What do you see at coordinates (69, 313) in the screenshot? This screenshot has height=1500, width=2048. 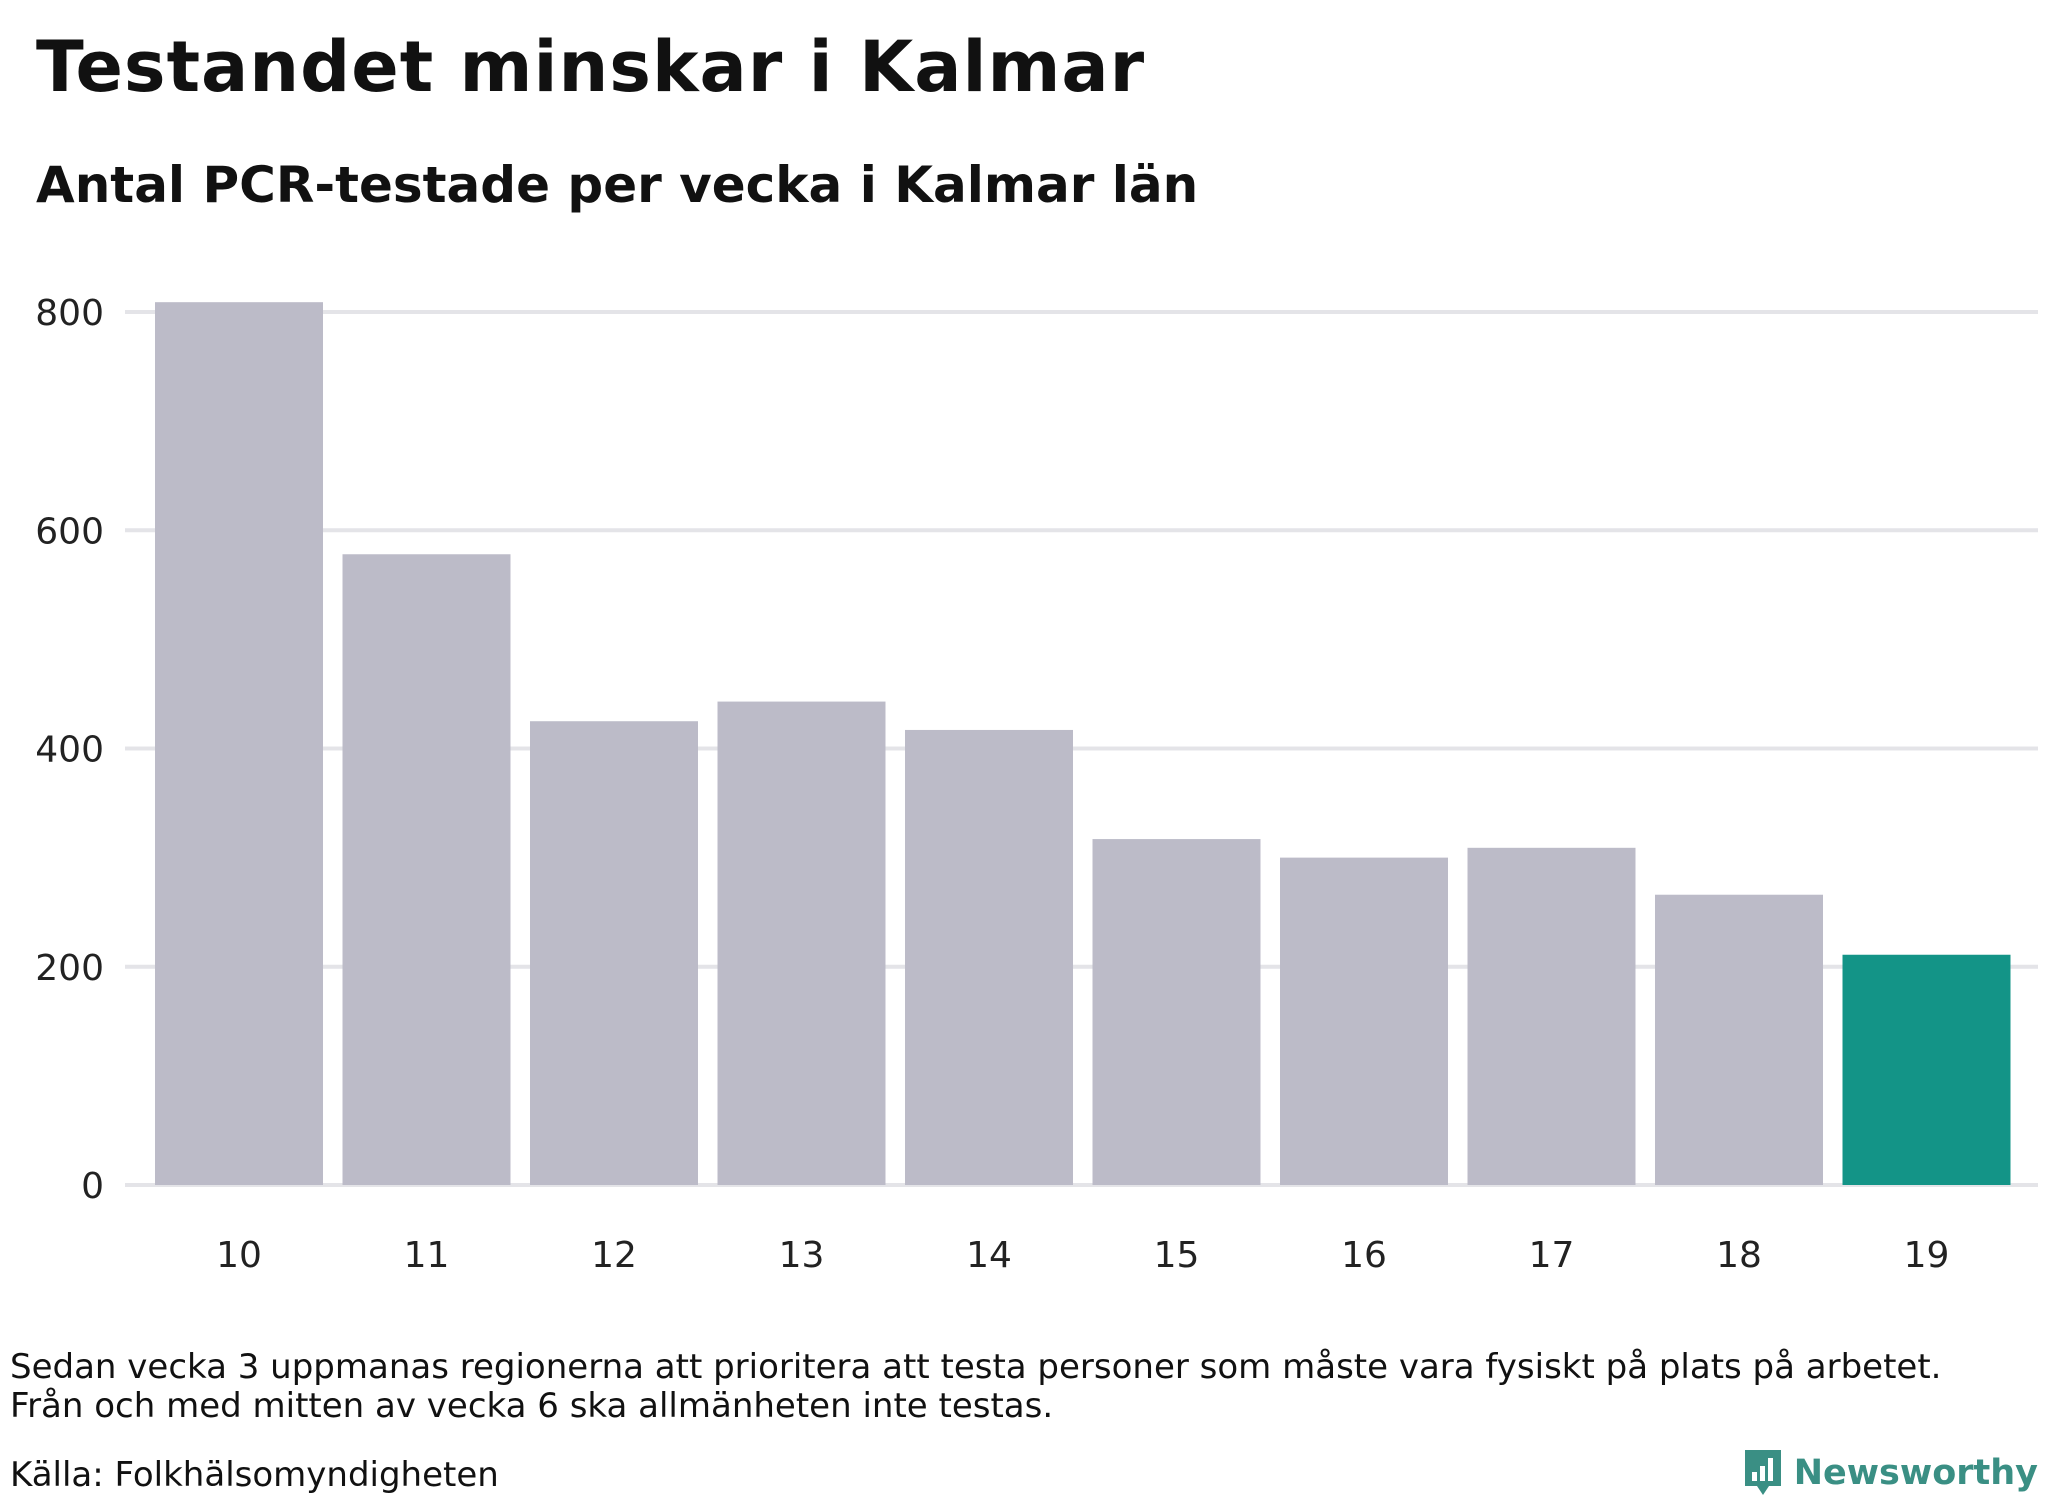 I see `y-tick-label: 800` at bounding box center [69, 313].